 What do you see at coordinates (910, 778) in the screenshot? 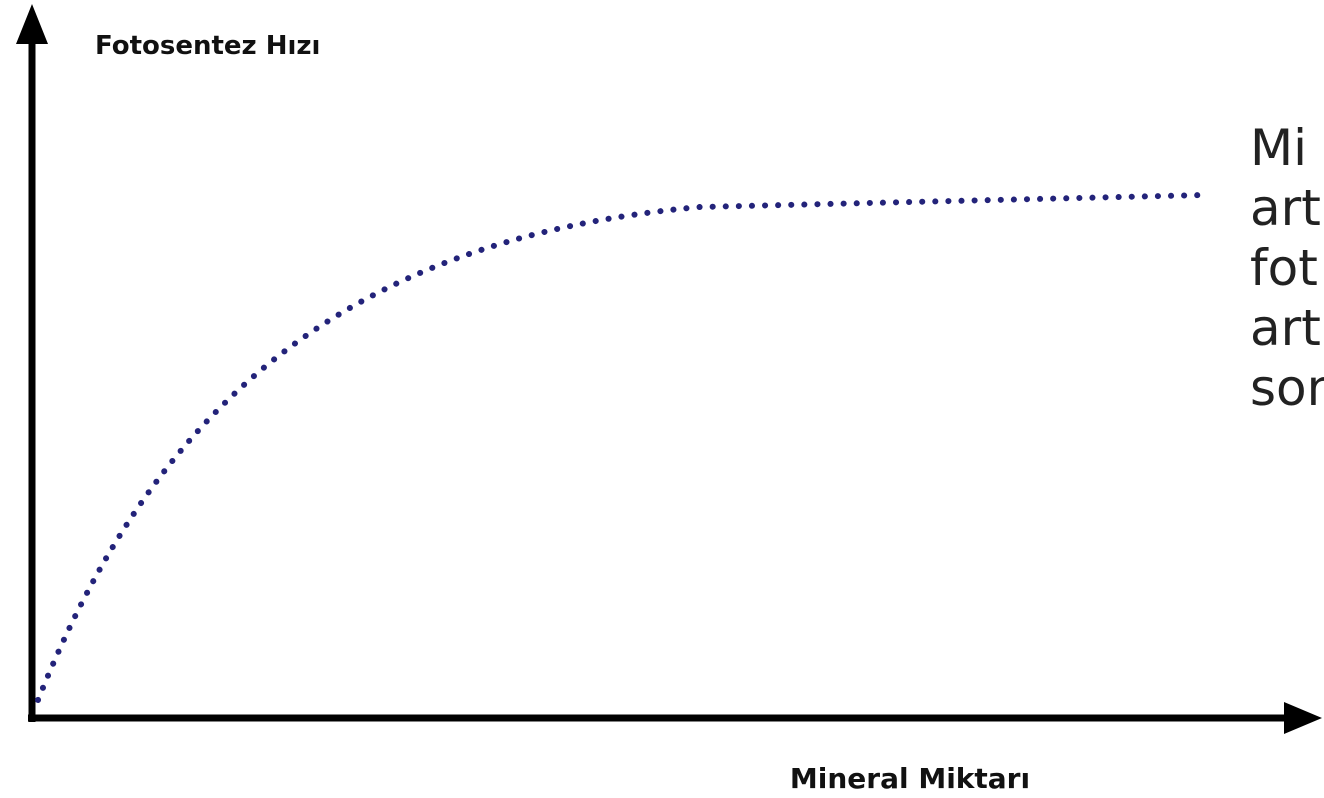
I see `x-axis-label: Mineral Miktarı` at bounding box center [910, 778].